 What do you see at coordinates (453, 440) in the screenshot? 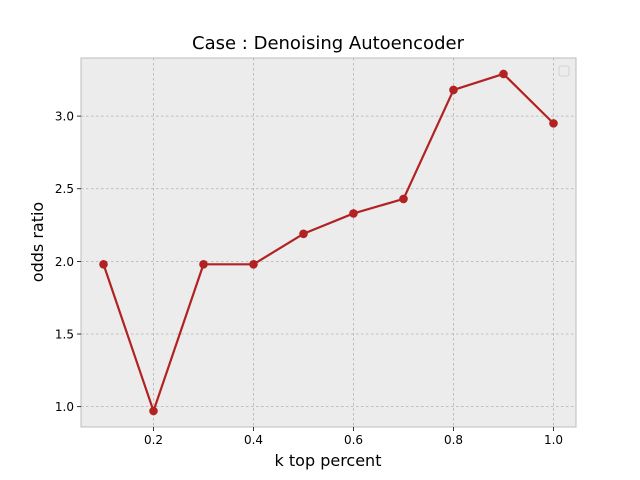
I see `x-tick-label: 0.8` at bounding box center [453, 440].